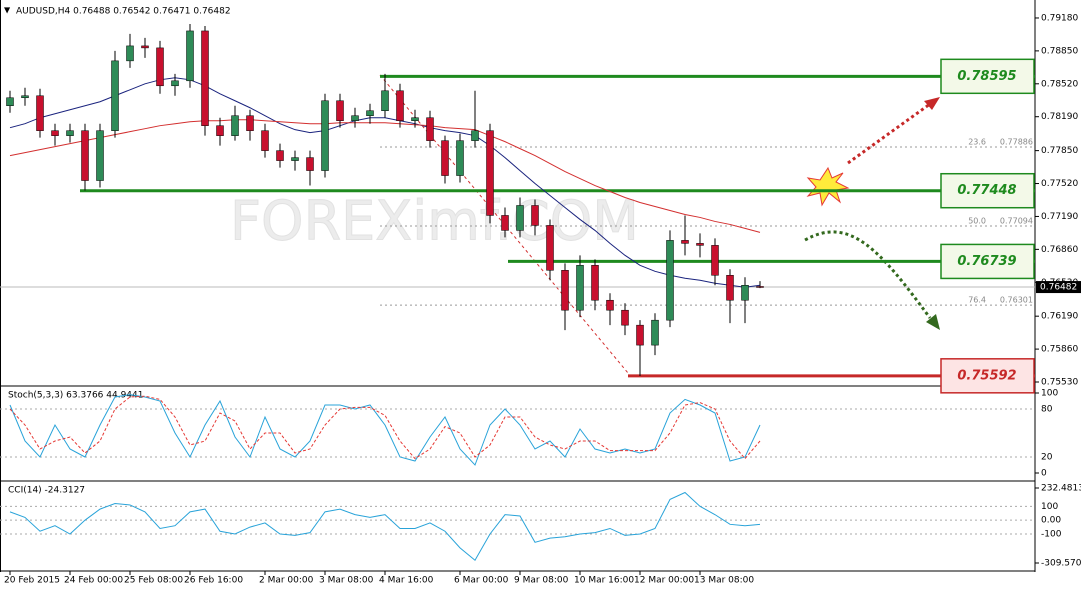 The height and width of the screenshot is (591, 1081). Describe the element at coordinates (75, 396) in the screenshot. I see `indicator-label: Stoch(5,3,3) 63.3766 44.9441` at that location.